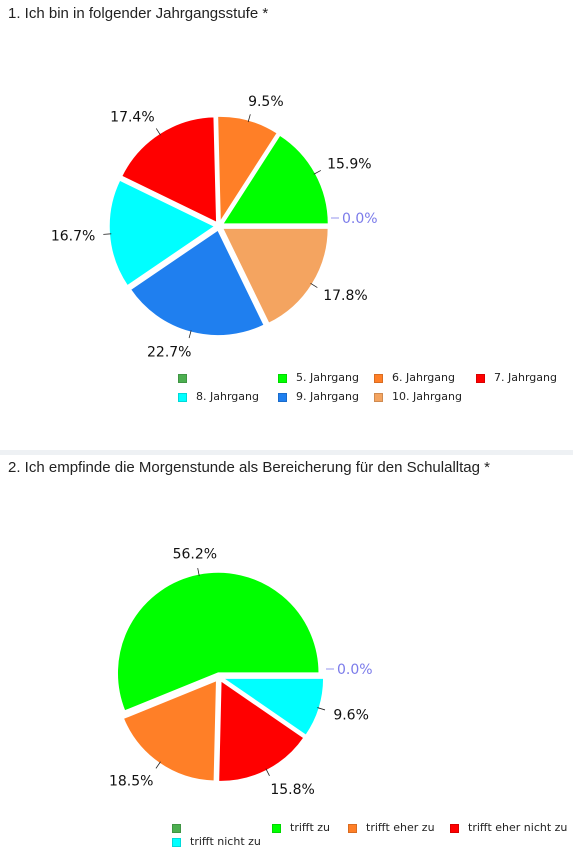 This screenshot has height=859, width=573. I want to click on legend-item: 9. Jahrgang, so click(318, 396).